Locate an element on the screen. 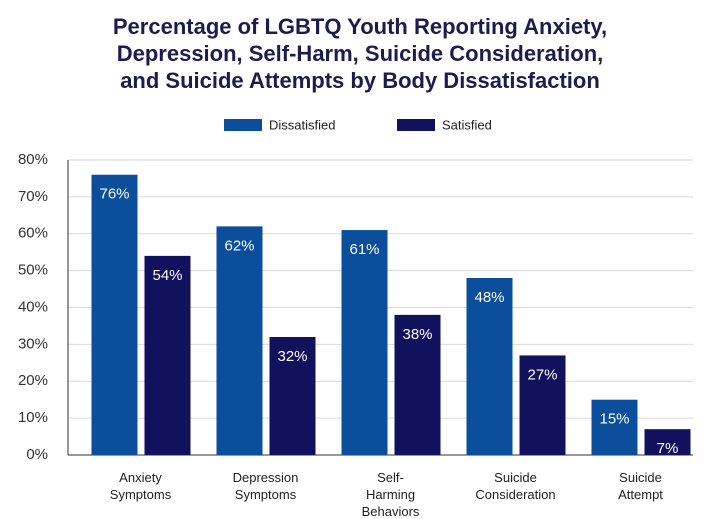  data-label: 32% is located at coordinates (292, 356).